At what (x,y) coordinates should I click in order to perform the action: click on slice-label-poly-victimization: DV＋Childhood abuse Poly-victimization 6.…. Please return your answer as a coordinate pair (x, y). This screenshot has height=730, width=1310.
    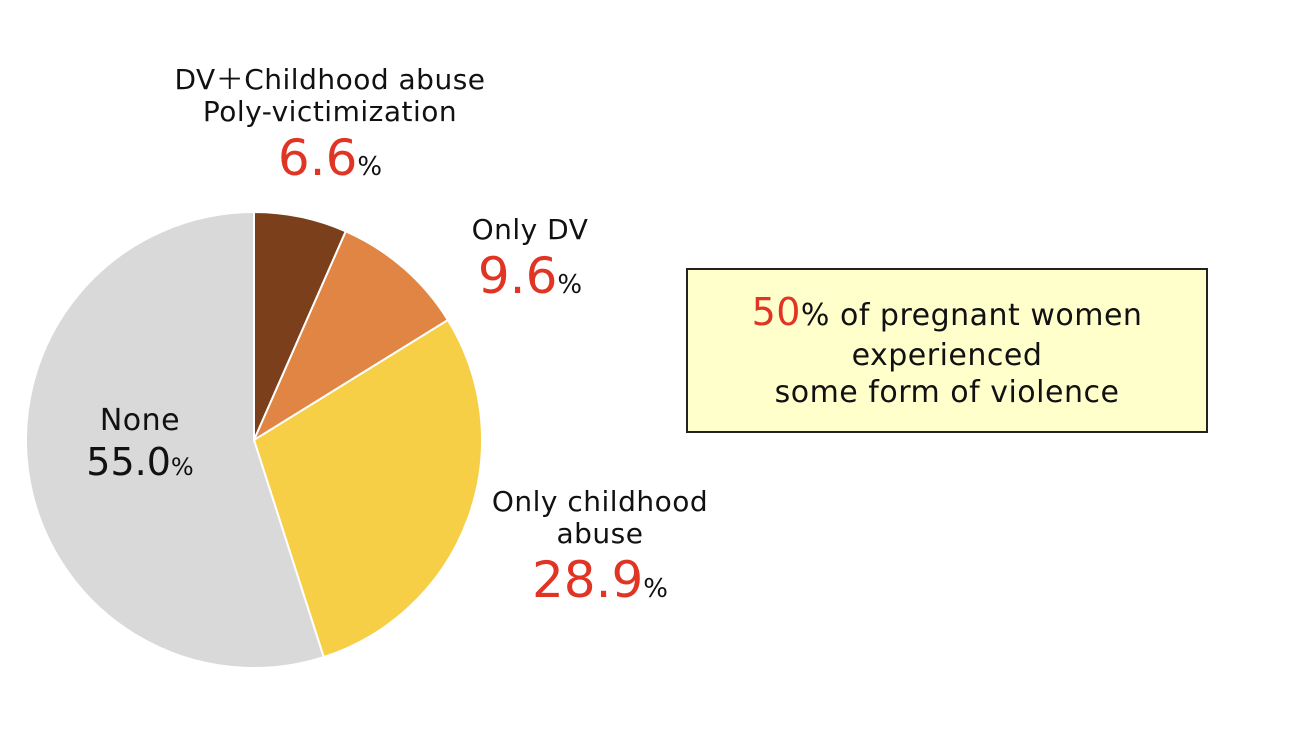
    Looking at the image, I should click on (330, 125).